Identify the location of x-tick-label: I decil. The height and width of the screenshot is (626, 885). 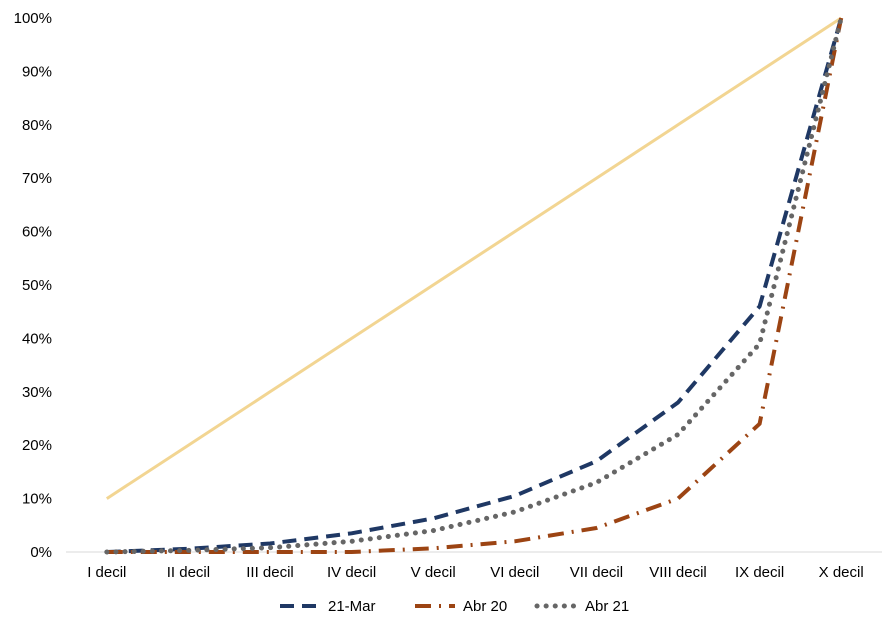
(106, 572).